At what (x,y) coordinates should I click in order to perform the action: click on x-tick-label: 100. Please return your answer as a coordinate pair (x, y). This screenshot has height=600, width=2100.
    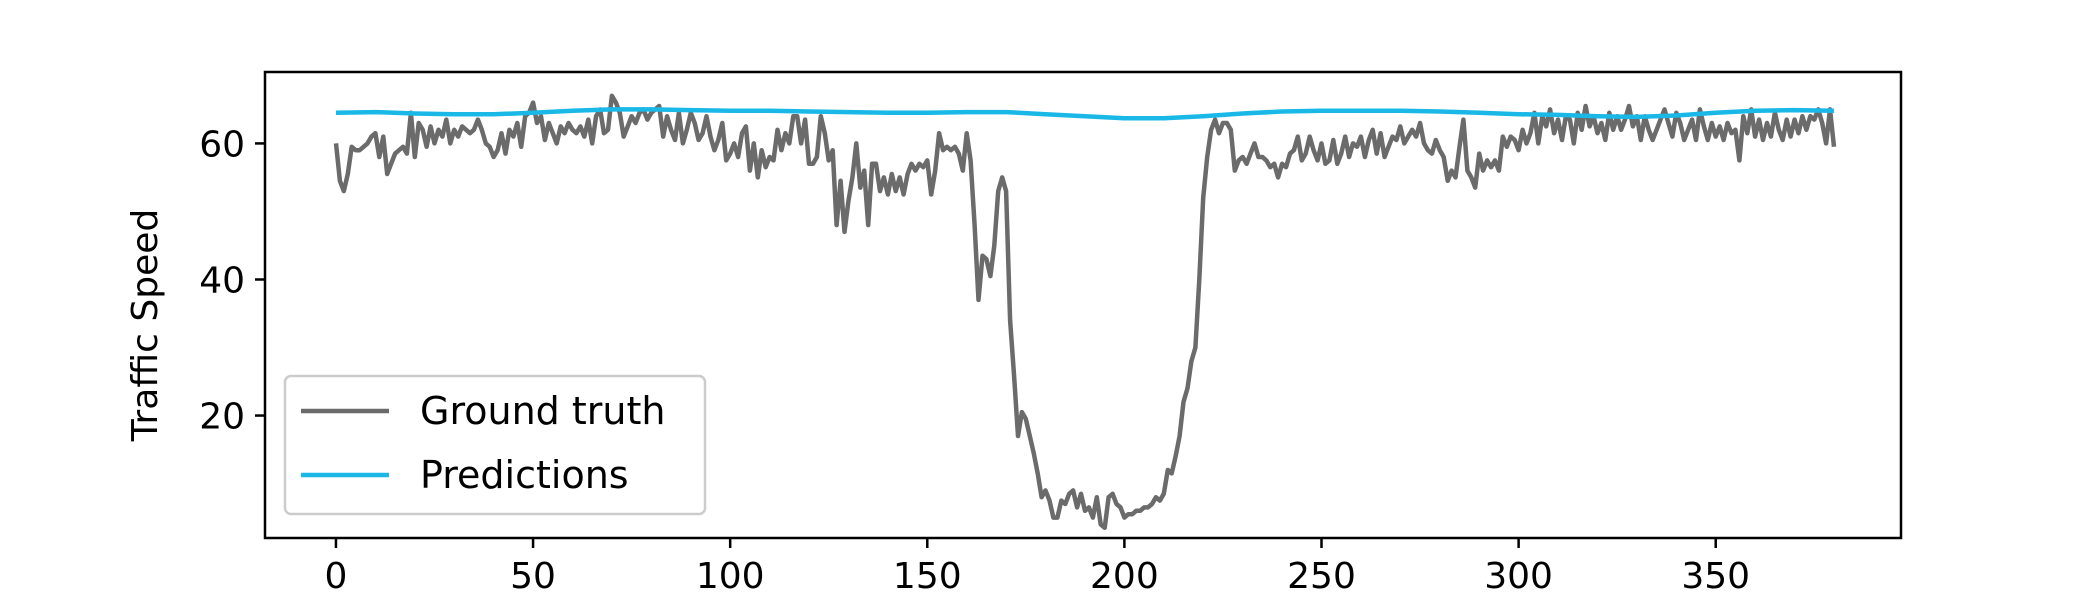
    Looking at the image, I should click on (730, 576).